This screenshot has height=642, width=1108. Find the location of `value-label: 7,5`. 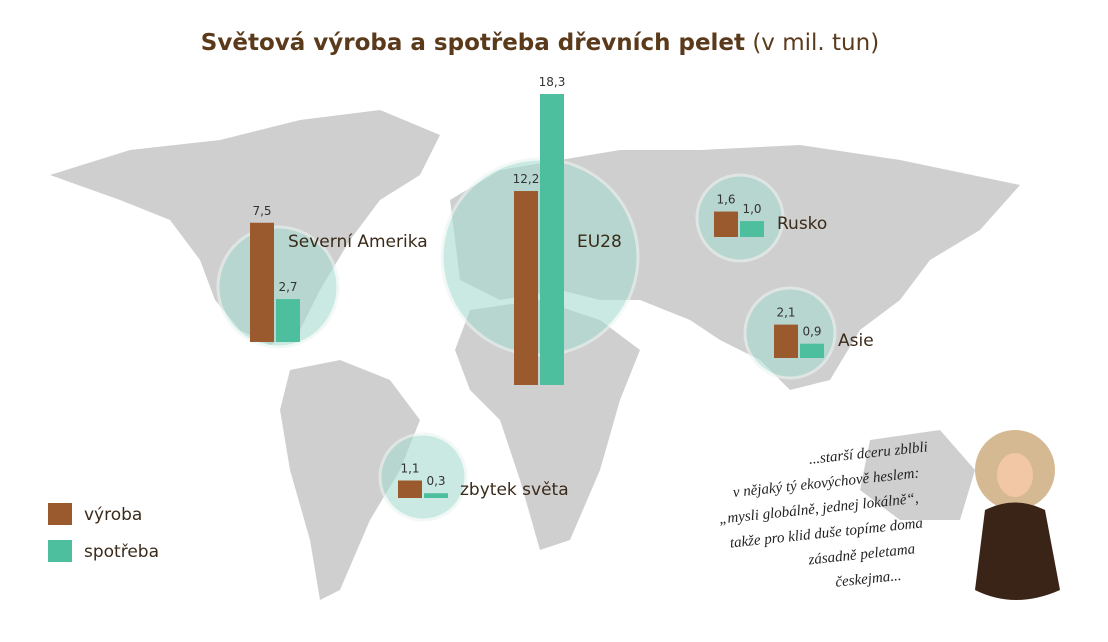

value-label: 7,5 is located at coordinates (261, 211).